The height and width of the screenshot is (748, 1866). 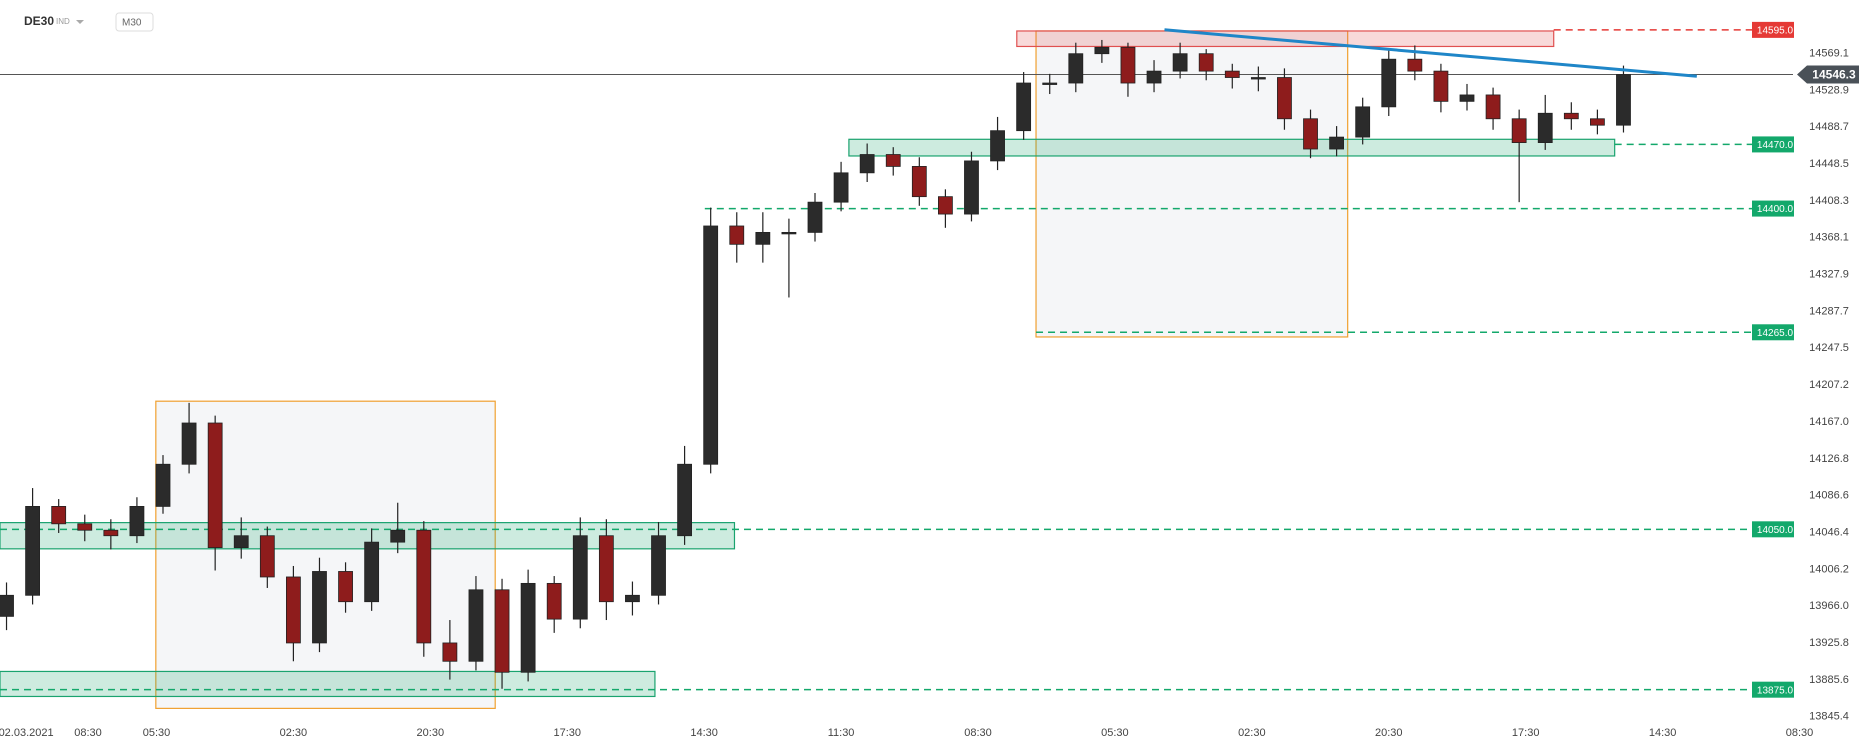 What do you see at coordinates (1829, 606) in the screenshot?
I see `y-tick-label: 13966.0` at bounding box center [1829, 606].